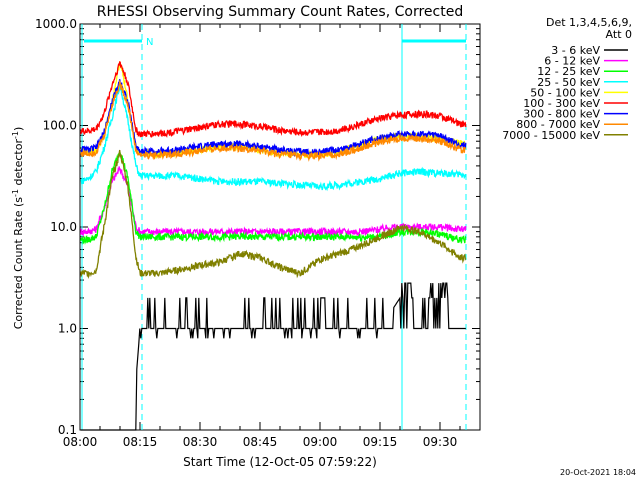 The image size is (640, 480). Describe the element at coordinates (598, 472) in the screenshot. I see `footer-timestamp: 20-Oct-2021 18:04` at that location.